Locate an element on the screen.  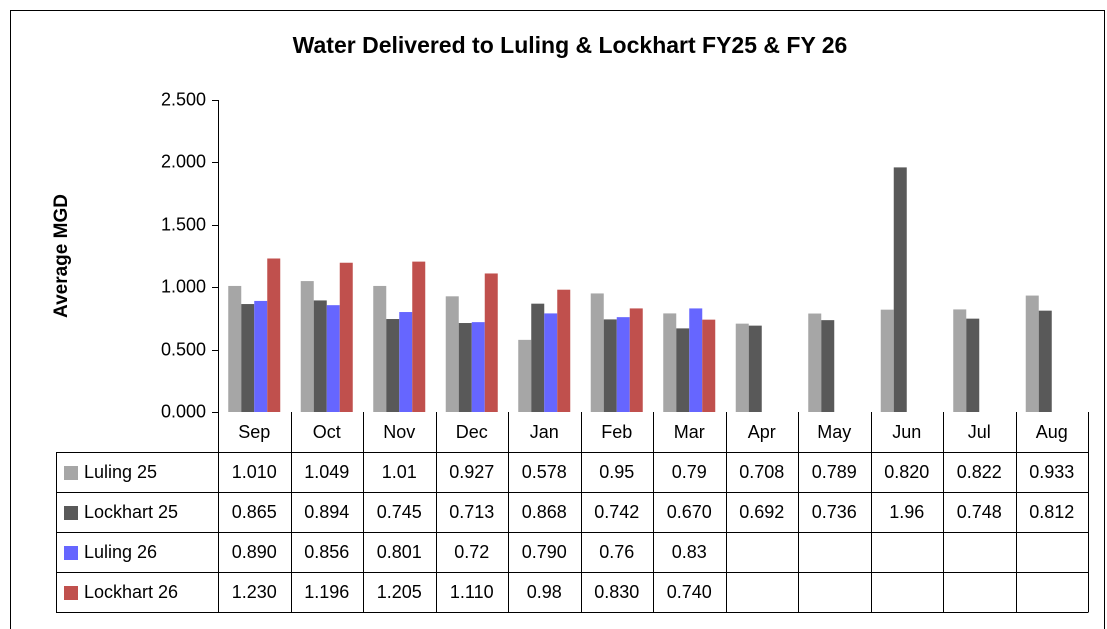
x-tick-label: Jul is located at coordinates (979, 432).